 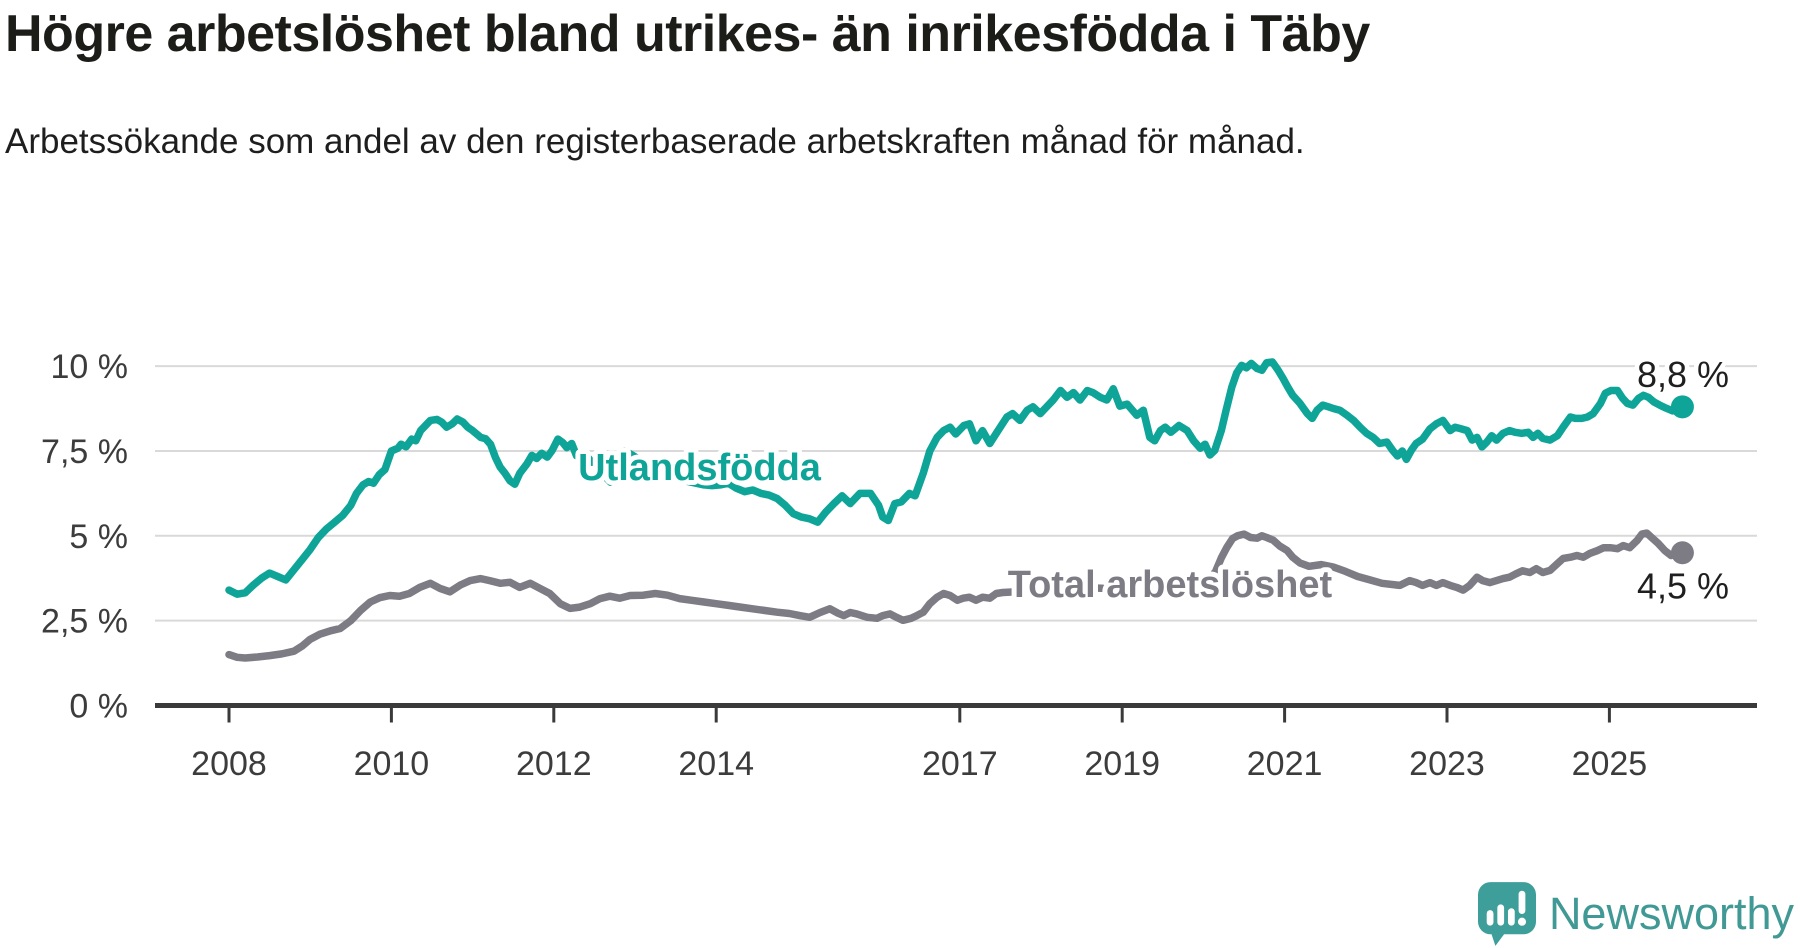 What do you see at coordinates (90, 367) in the screenshot?
I see `y-tick-label: 10 %` at bounding box center [90, 367].